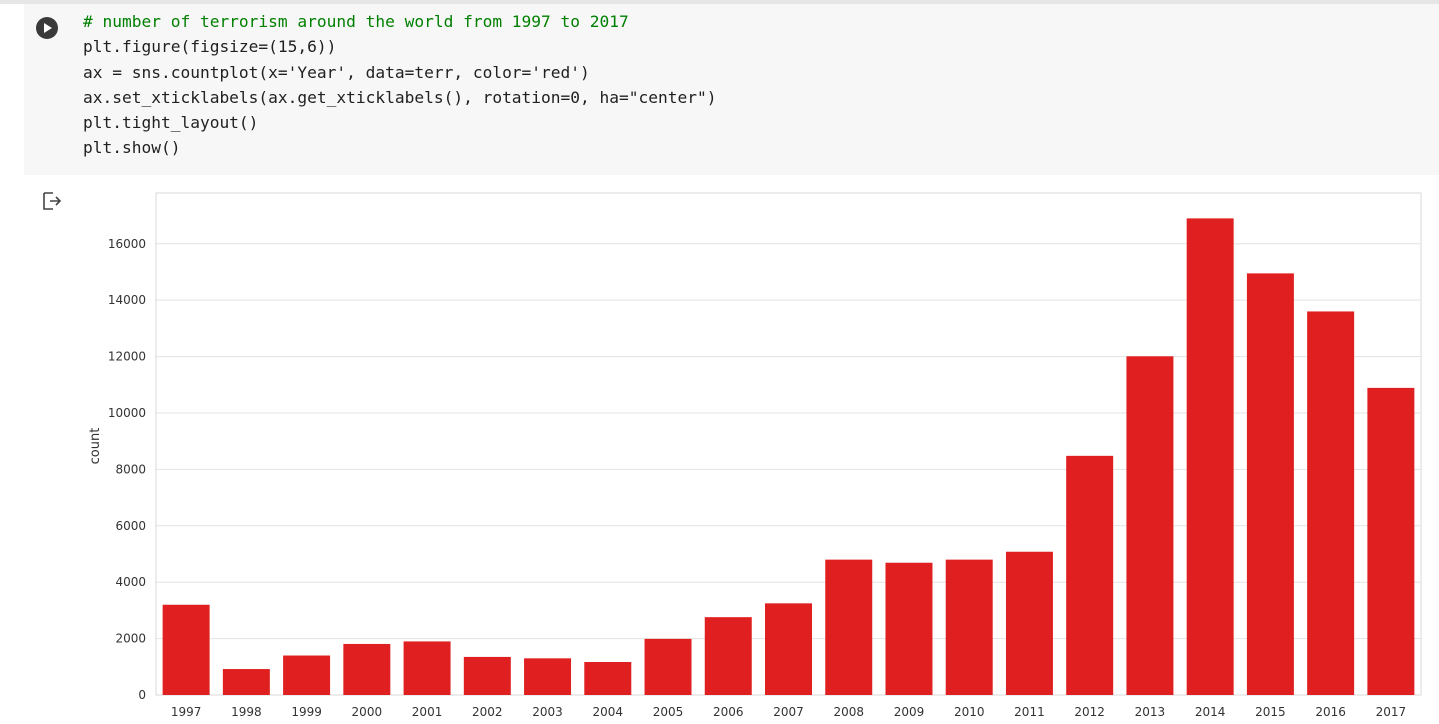  I want to click on play-icon, so click(48, 28).